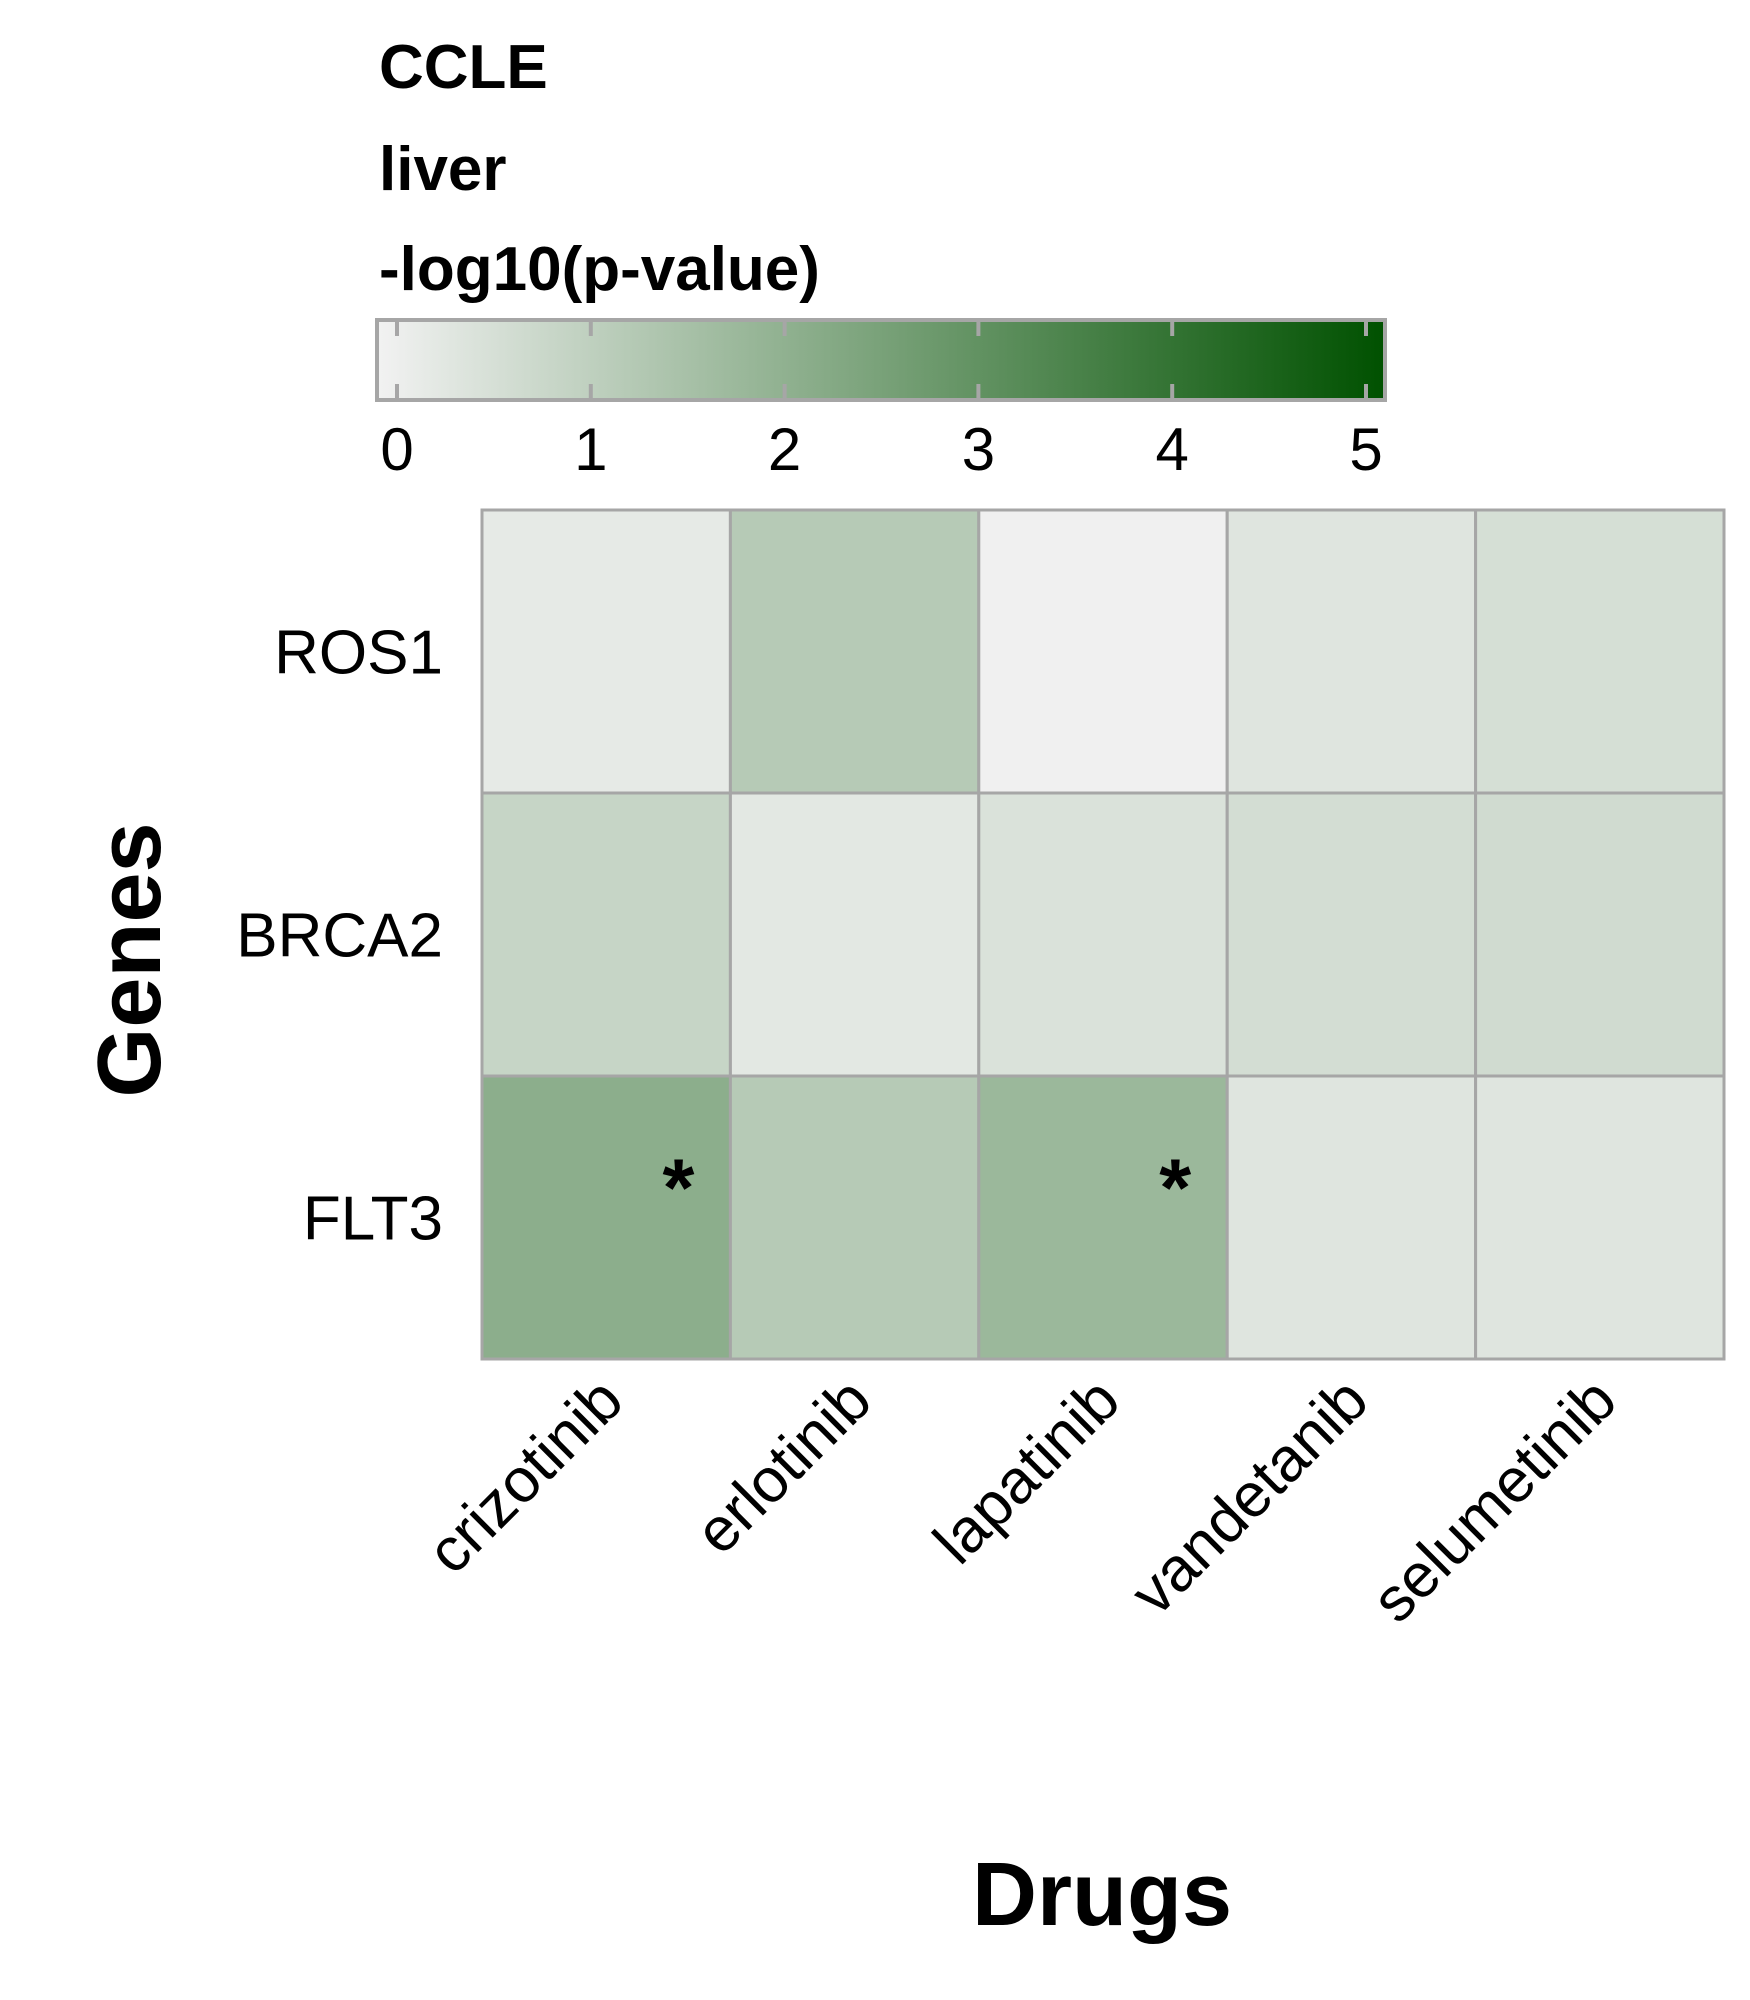 The height and width of the screenshot is (2000, 1750). Describe the element at coordinates (881, 258) in the screenshot. I see `legend: CCLE liver -log10(p-value) 0 1 2 3 4 5` at that location.